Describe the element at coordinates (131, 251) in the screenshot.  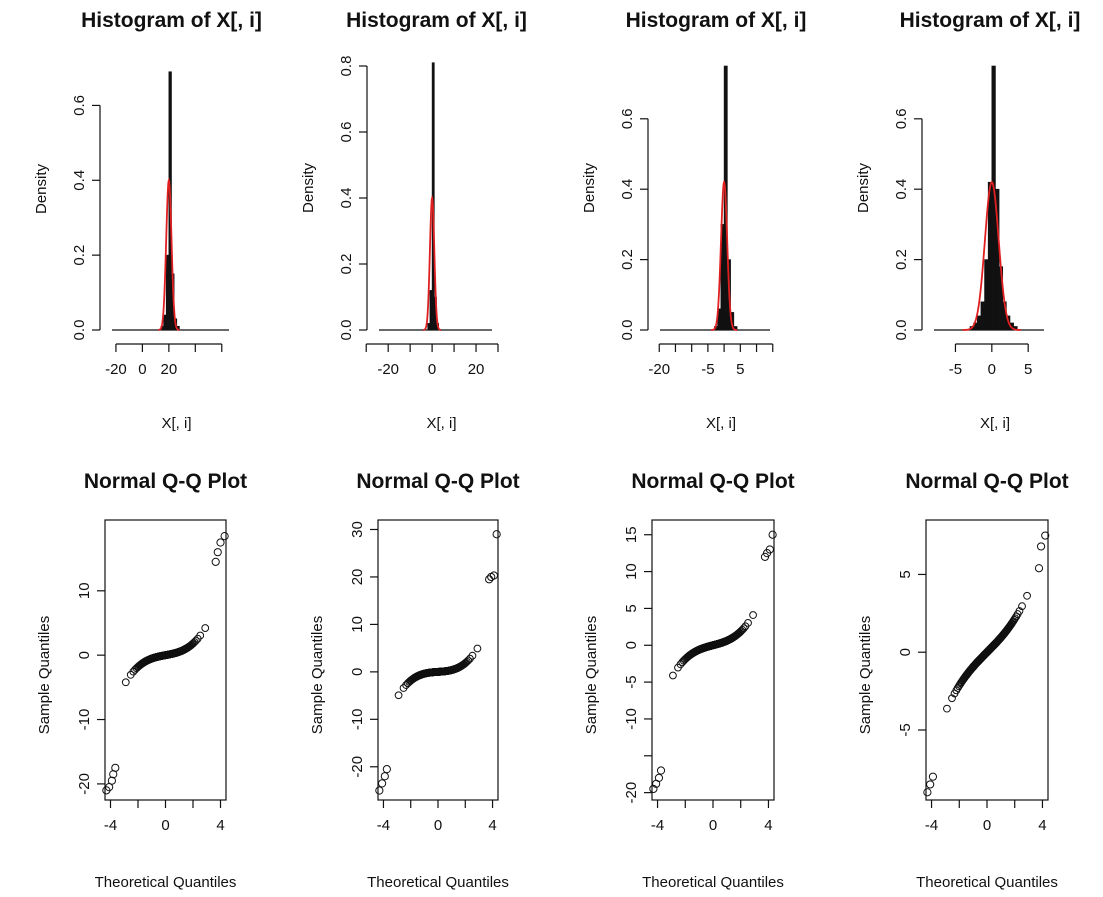
I see `histogram-panel-1: 0.0 0.2 0.4 0.6 Density -20 0 20 X[, i]` at that location.